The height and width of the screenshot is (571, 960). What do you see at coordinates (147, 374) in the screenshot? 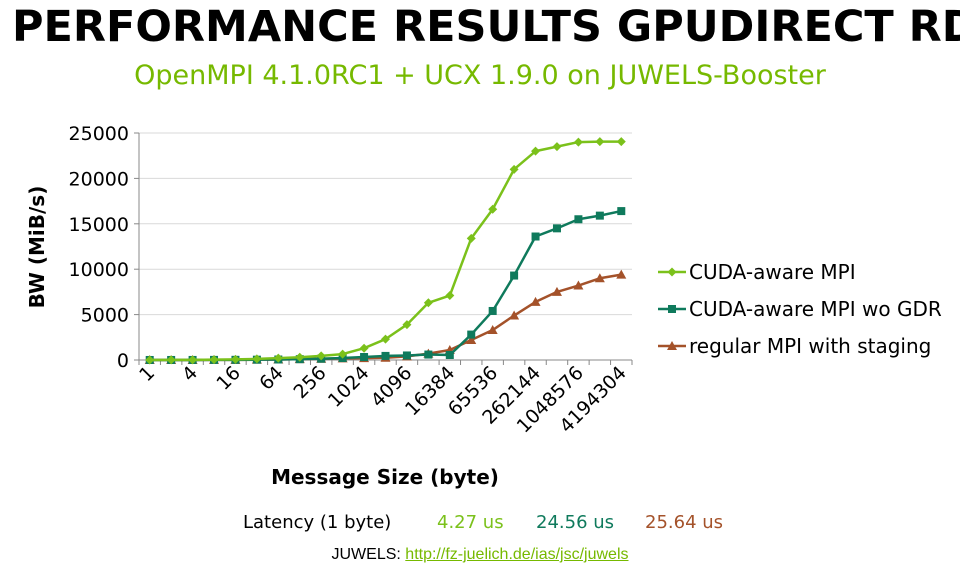
I see `x-tick-label: 1` at bounding box center [147, 374].